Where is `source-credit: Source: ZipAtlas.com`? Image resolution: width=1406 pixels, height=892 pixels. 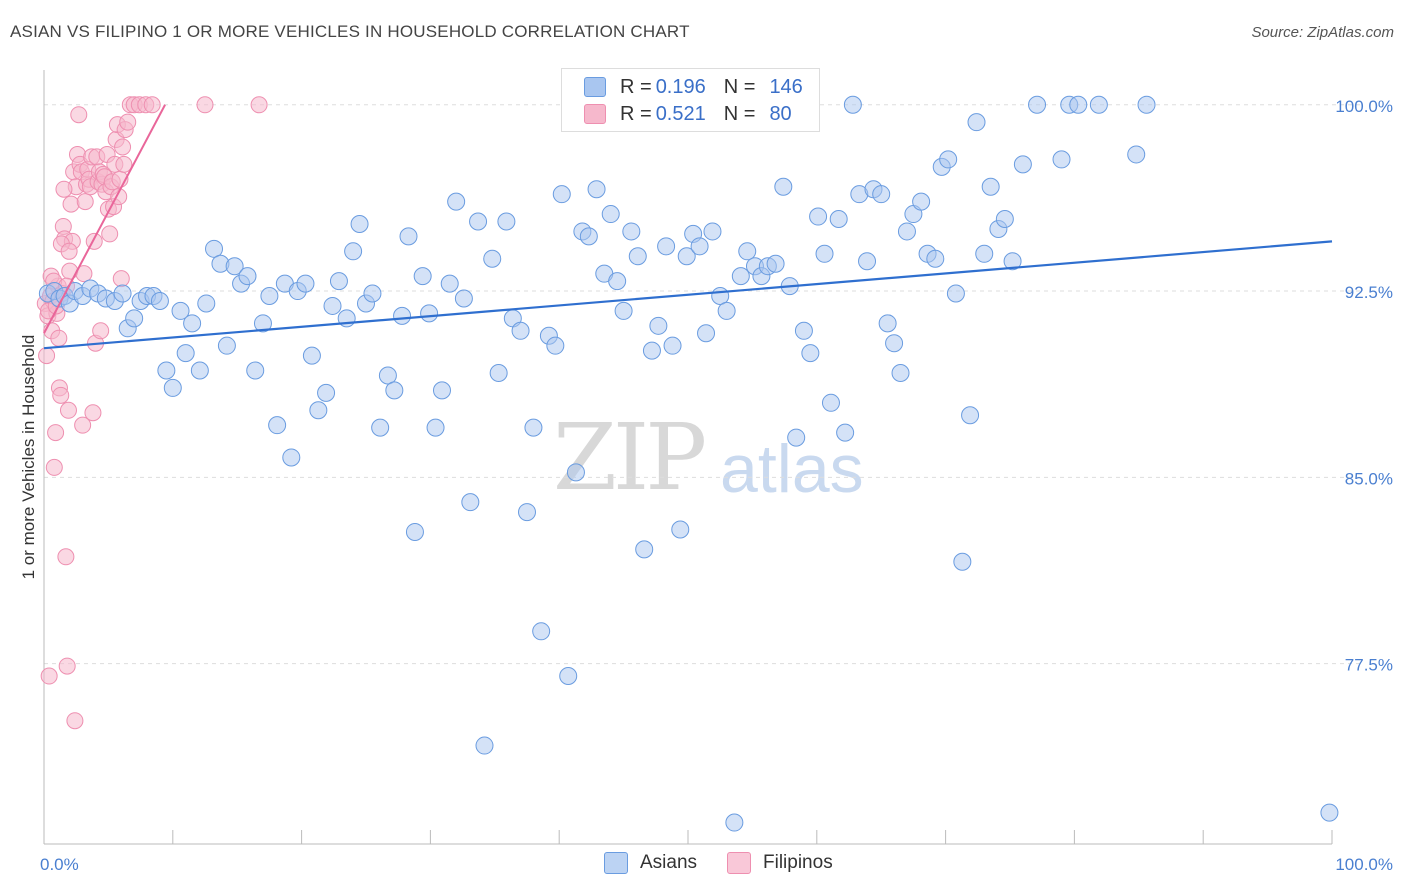 source-credit: Source: ZipAtlas.com is located at coordinates (1322, 32).